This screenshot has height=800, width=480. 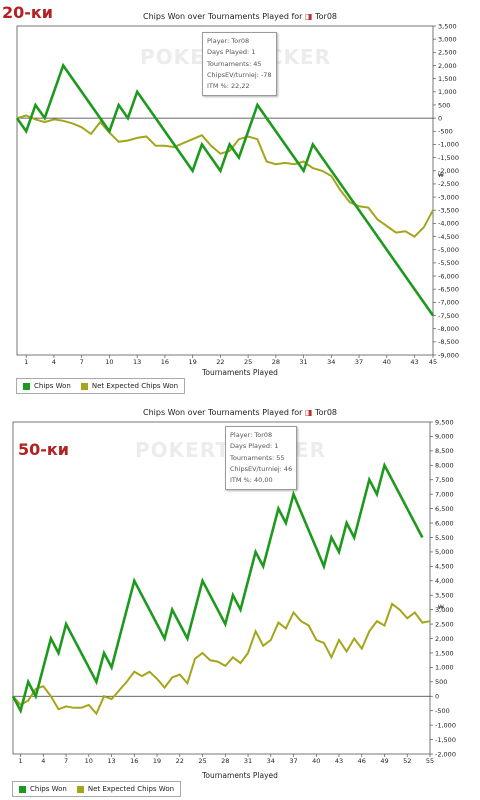 What do you see at coordinates (444, 567) in the screenshot?
I see `y-tick-label: 4,500` at bounding box center [444, 567].